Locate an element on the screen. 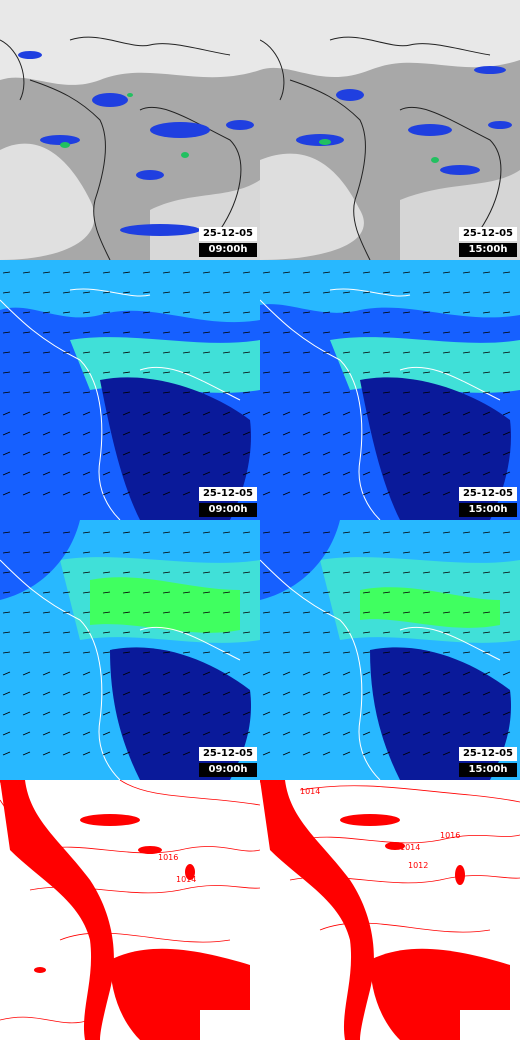  date-label: 25-12-05 is located at coordinates (488, 494).